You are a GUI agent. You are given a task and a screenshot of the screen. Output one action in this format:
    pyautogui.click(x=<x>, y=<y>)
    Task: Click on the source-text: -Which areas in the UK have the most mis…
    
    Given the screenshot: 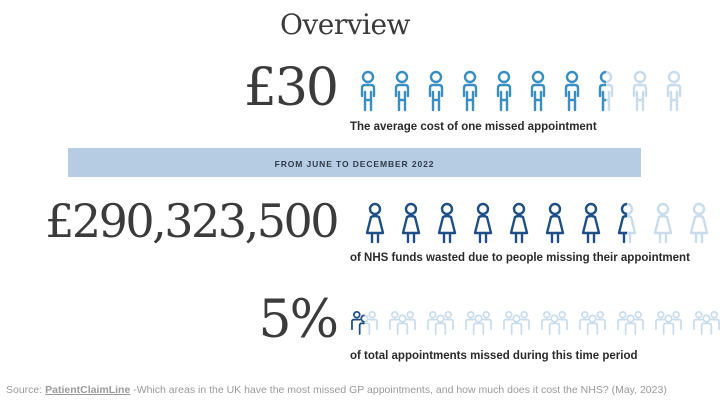 What is the action you would take?
    pyautogui.click(x=398, y=390)
    